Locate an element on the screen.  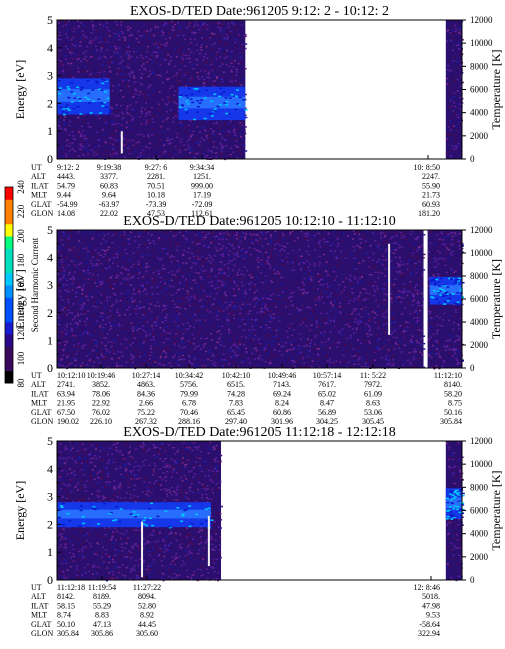
ephemeris-value: 112.61 is located at coordinates (202, 213).